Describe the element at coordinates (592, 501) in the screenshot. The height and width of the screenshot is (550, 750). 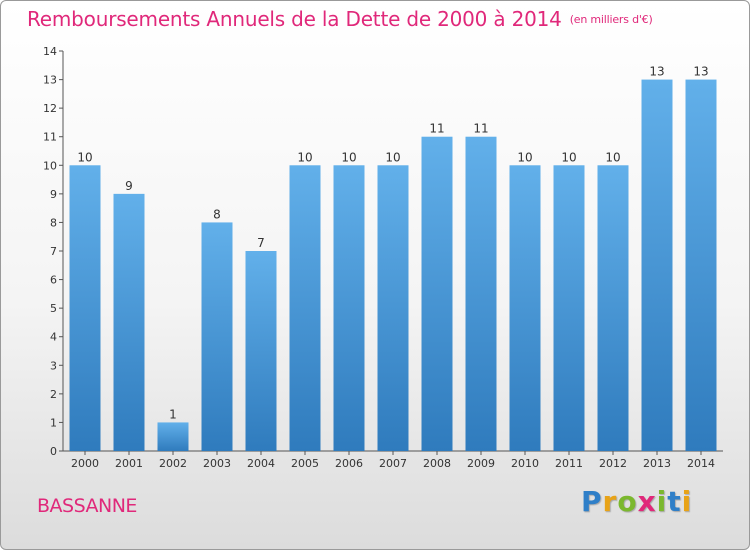
I see `logo-letter: P` at that location.